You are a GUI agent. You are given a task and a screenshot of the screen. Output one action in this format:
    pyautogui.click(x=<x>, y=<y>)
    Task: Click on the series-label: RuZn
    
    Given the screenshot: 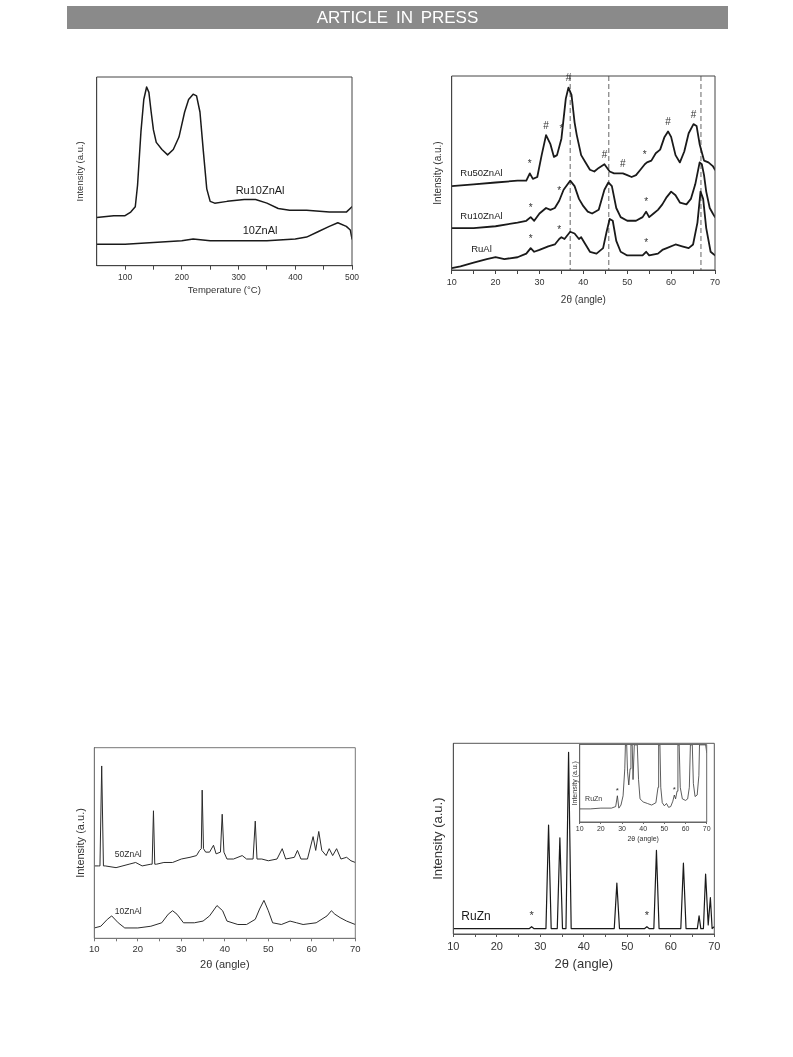 What is the action you would take?
    pyautogui.click(x=476, y=915)
    